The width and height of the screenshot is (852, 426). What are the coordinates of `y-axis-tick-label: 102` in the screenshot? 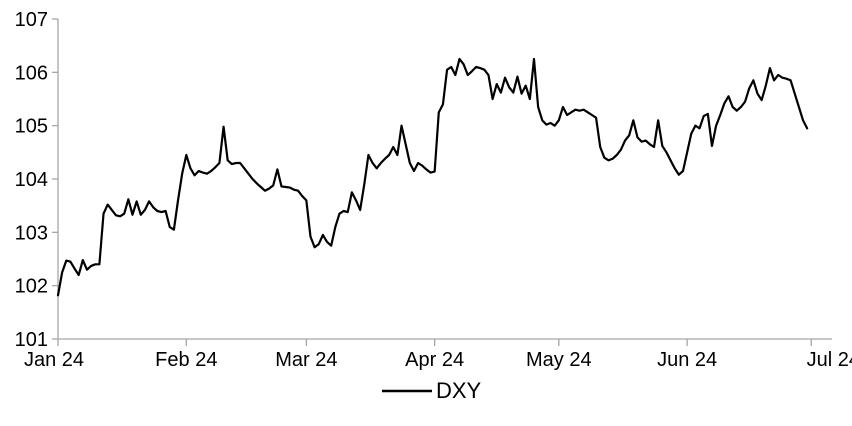 It's located at (31, 287).